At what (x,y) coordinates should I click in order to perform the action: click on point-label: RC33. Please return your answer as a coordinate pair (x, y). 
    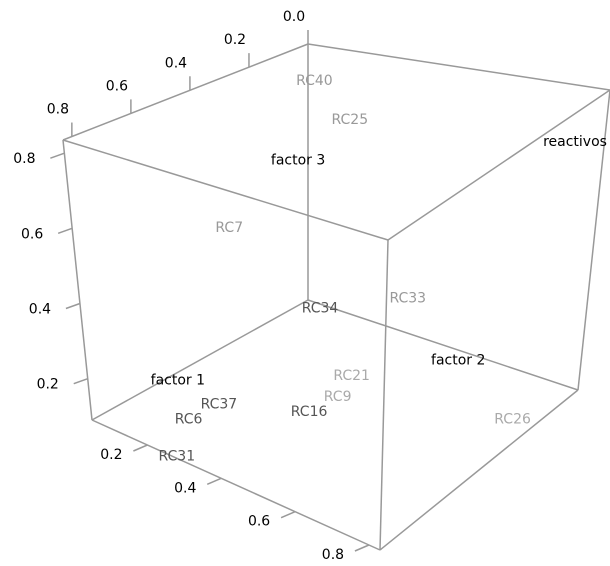
    Looking at the image, I should click on (407, 299).